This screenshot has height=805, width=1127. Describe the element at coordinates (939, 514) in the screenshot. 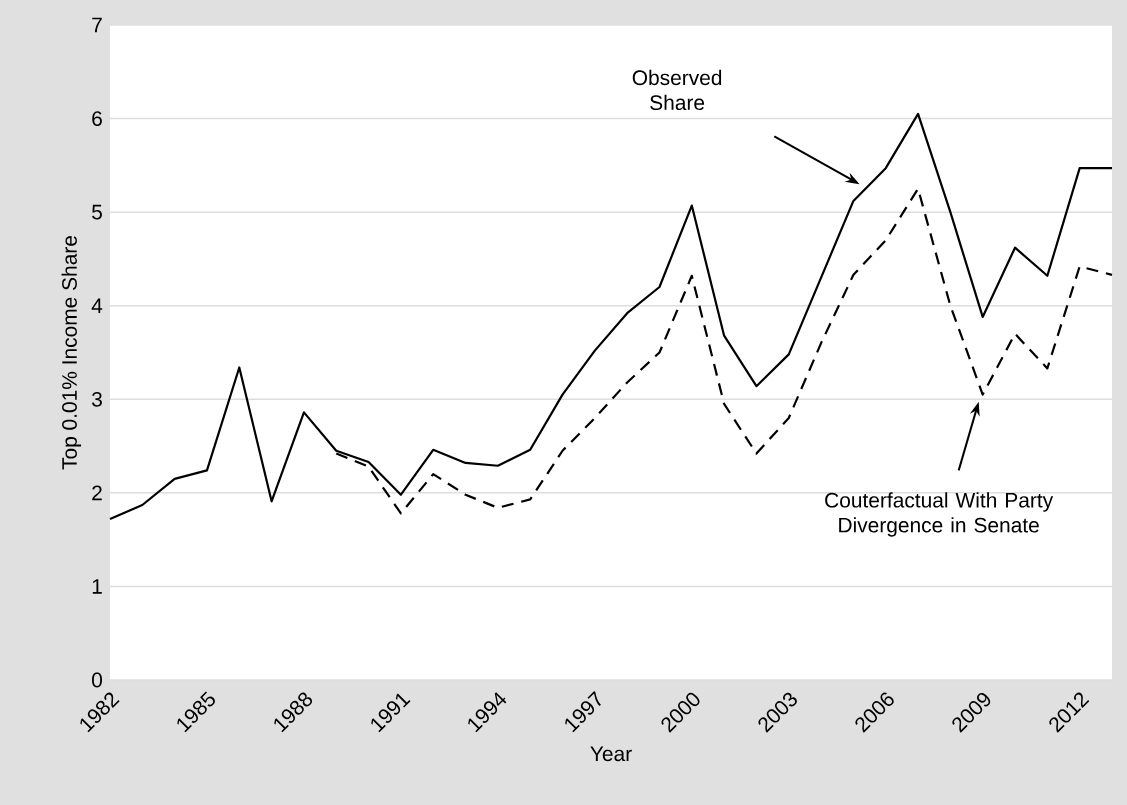

I see `annotation: Couterfactual With Party Divergence in Senate` at that location.